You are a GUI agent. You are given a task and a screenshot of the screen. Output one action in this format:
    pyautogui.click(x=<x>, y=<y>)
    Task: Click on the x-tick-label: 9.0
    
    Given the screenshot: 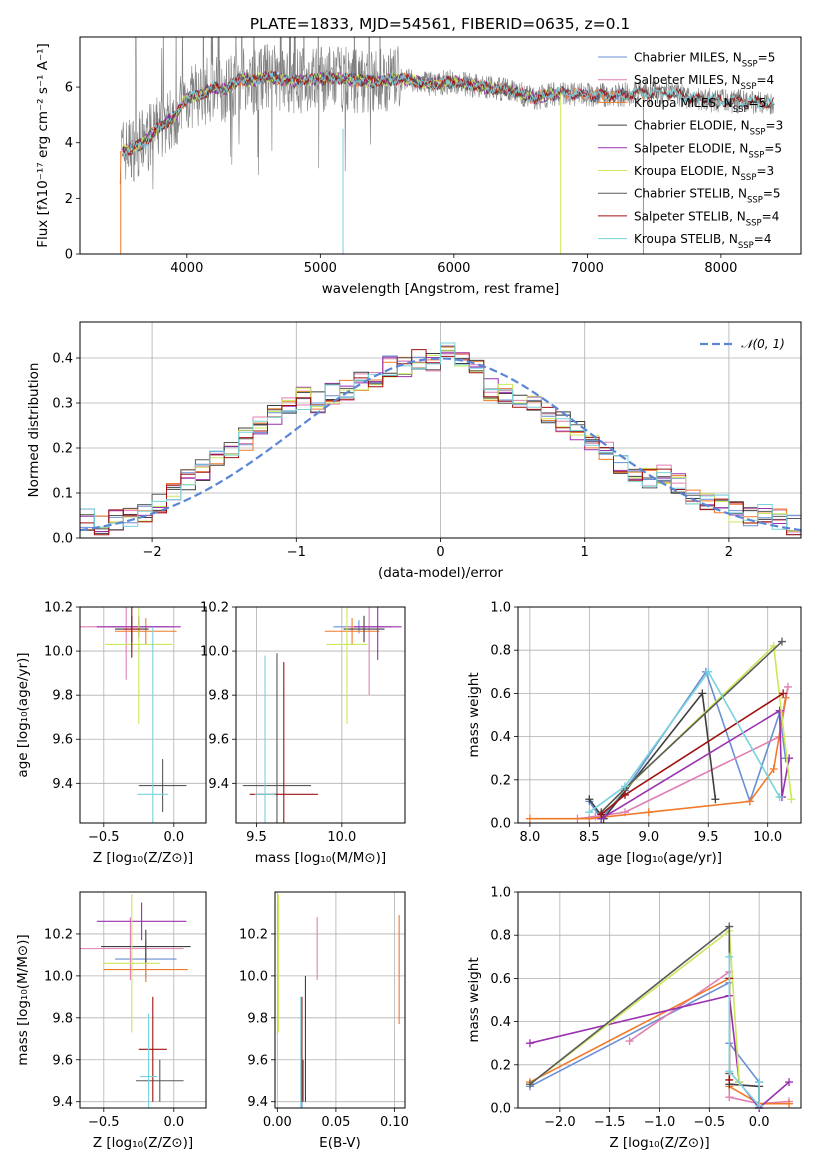 What is the action you would take?
    pyautogui.click(x=648, y=837)
    